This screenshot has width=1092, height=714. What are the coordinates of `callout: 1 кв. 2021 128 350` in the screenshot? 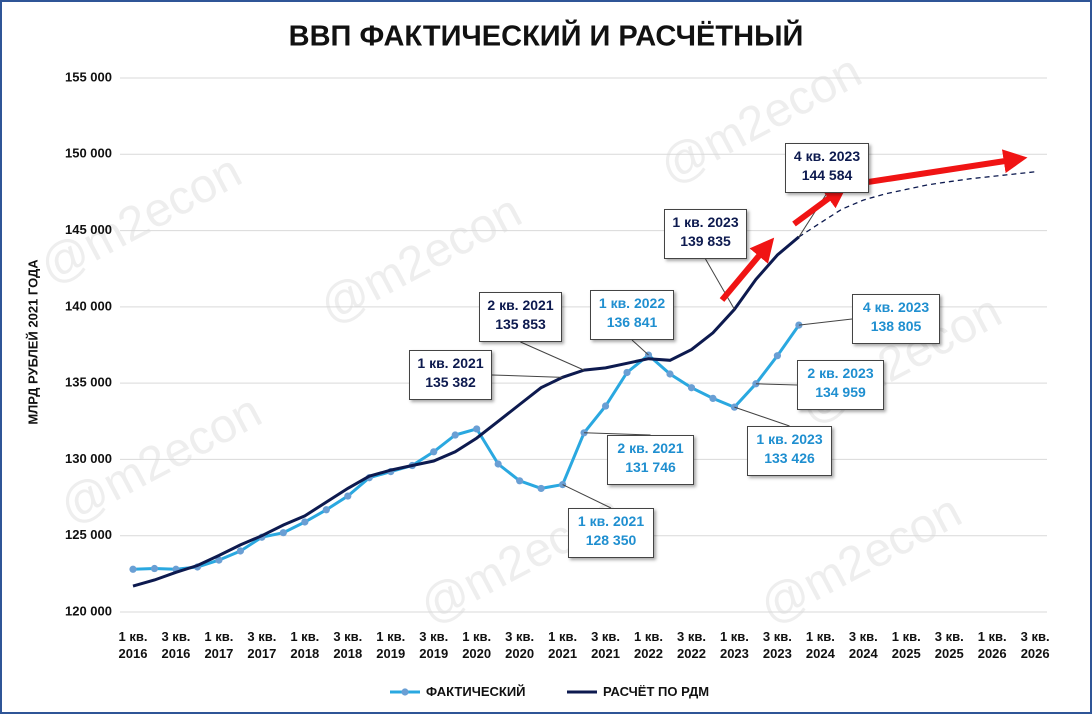 It's located at (611, 533).